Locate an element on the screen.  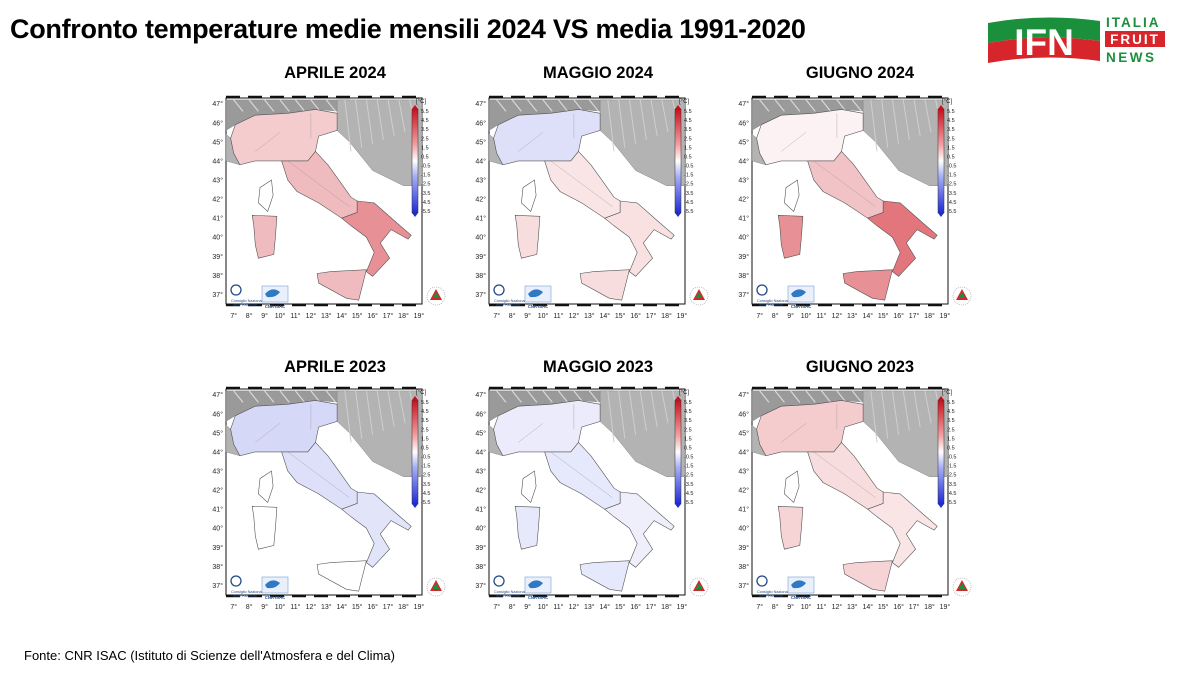
lat-label: 40° is located at coordinates (480, 529).